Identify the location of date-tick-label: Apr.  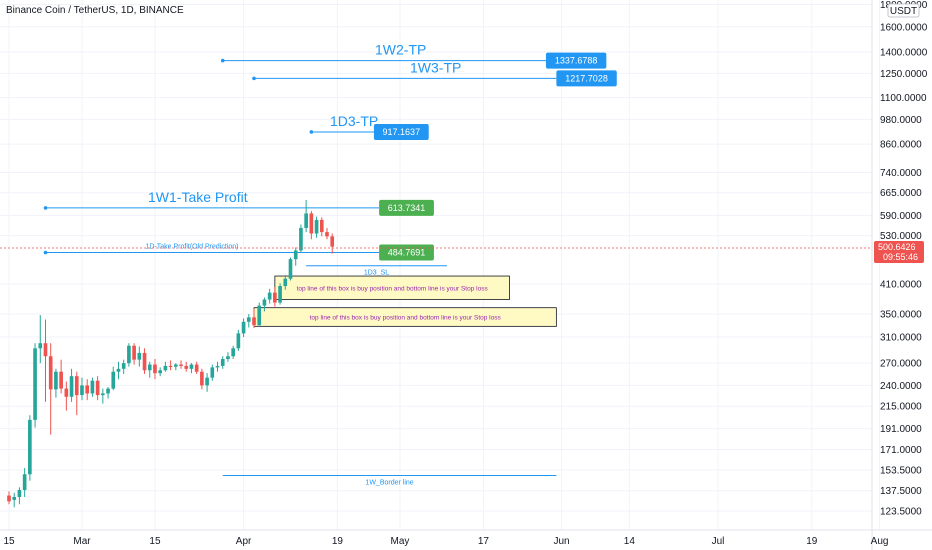
(244, 541).